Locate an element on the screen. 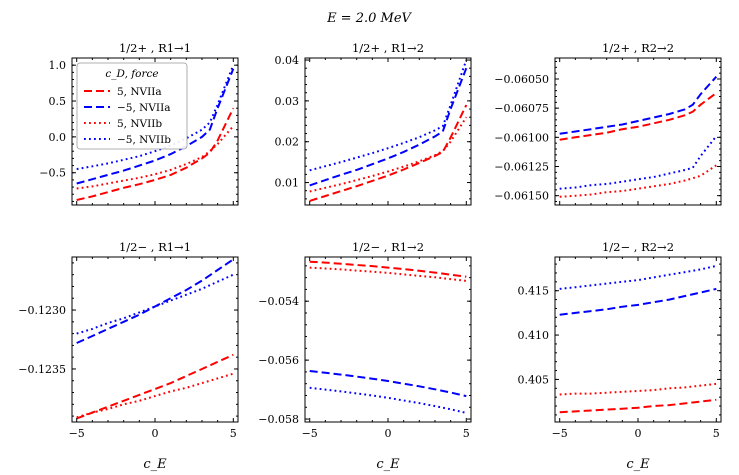 The width and height of the screenshot is (739, 475). y-tick-label: 0.5 is located at coordinates (58, 101).